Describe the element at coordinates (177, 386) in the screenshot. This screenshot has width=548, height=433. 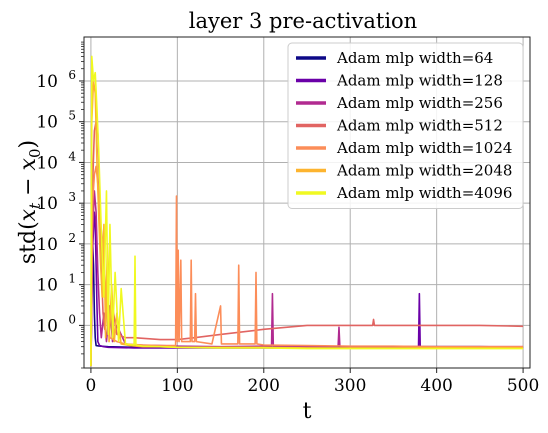
I see `x-tick-label: 100` at that location.